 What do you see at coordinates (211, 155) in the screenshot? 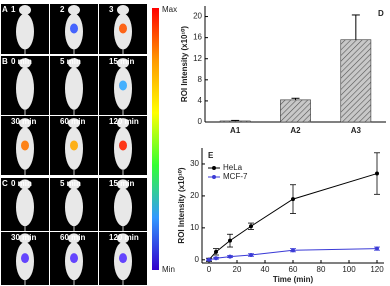
I see `panel-label: E` at bounding box center [211, 155].